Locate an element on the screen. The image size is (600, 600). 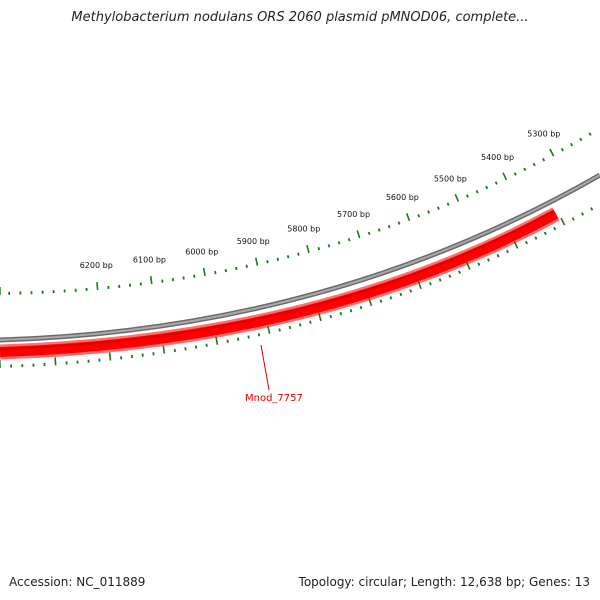
tick-label: 5300 bp is located at coordinates (543, 134).